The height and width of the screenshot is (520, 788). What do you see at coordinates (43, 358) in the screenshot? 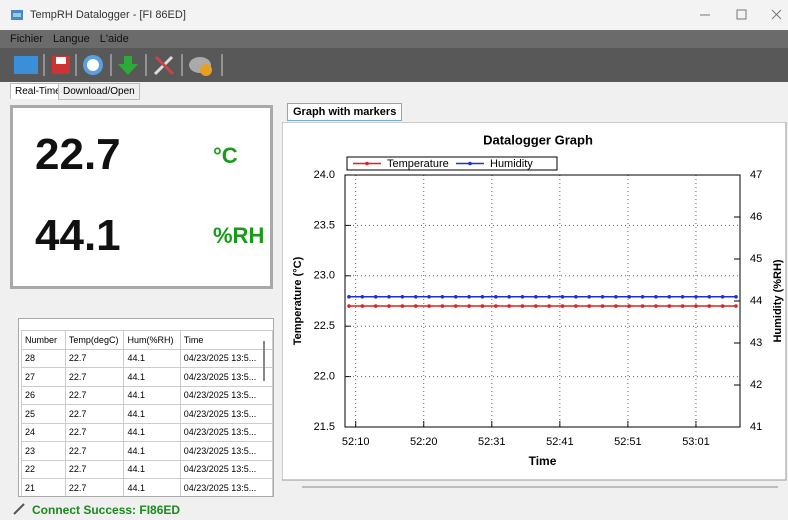
I see `table-cell: 28` at bounding box center [43, 358].